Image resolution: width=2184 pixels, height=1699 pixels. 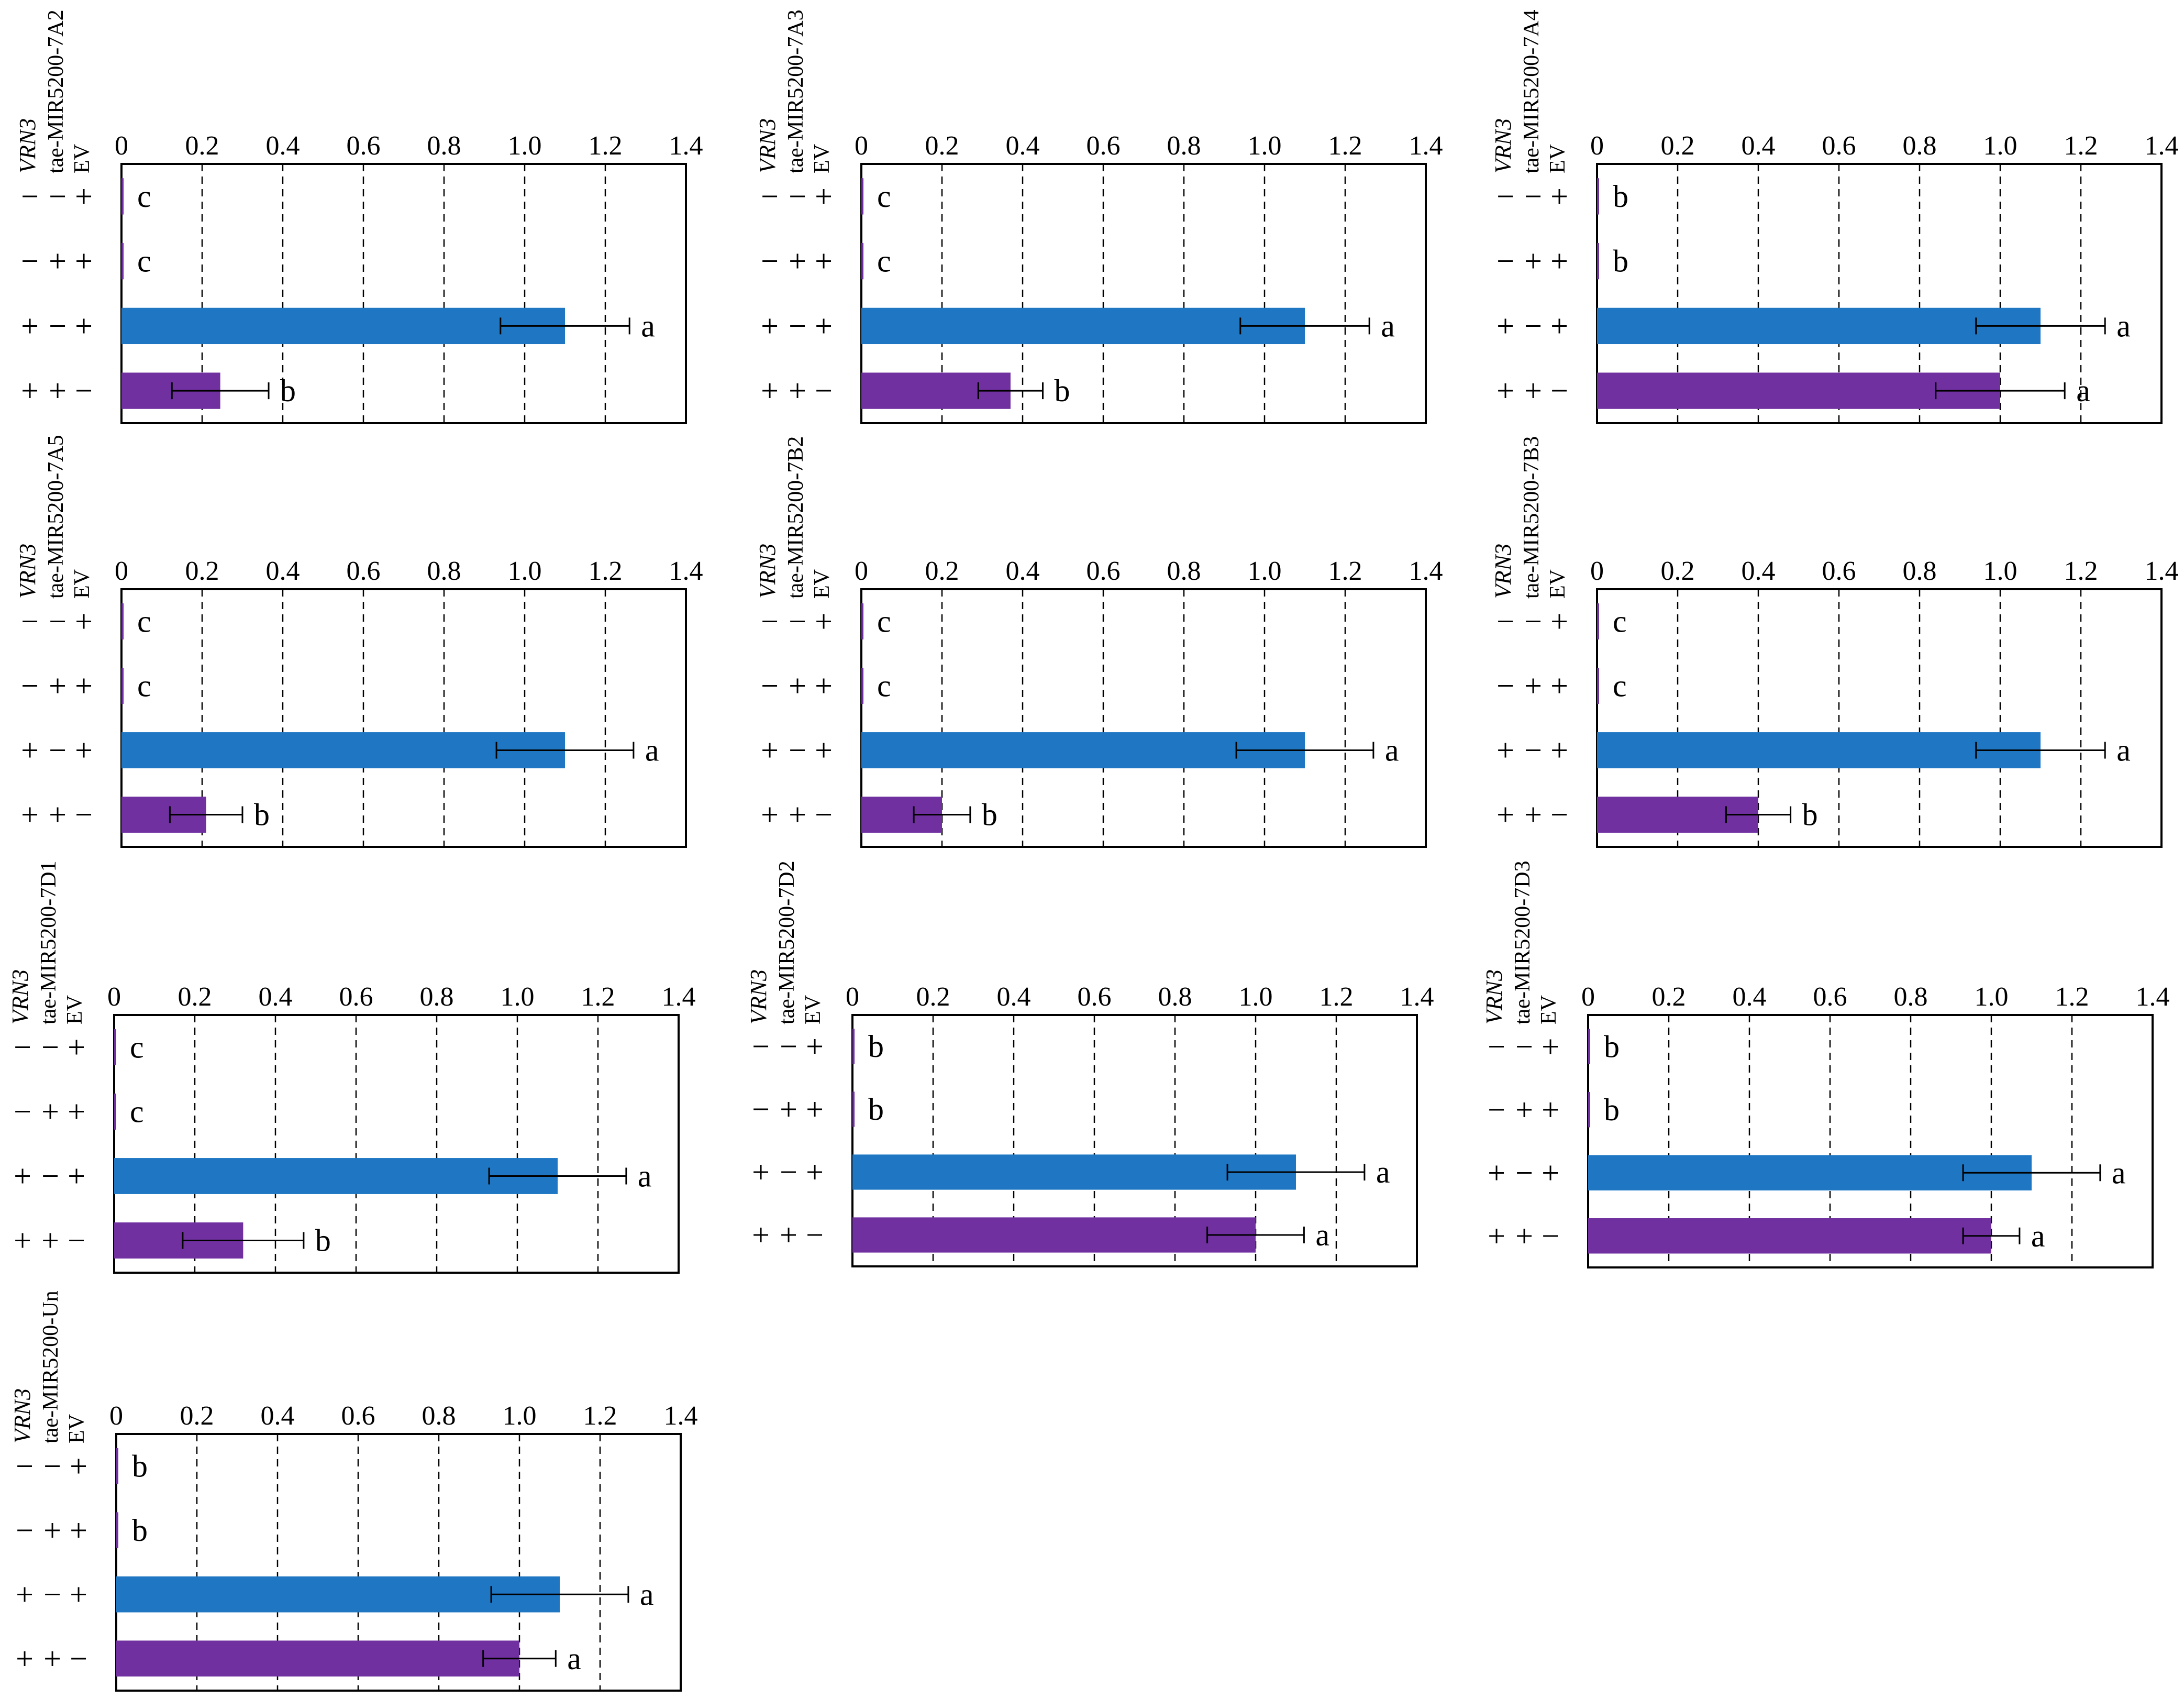 I want to click on chart-title: tae-MIR5200-7D2, so click(x=787, y=942).